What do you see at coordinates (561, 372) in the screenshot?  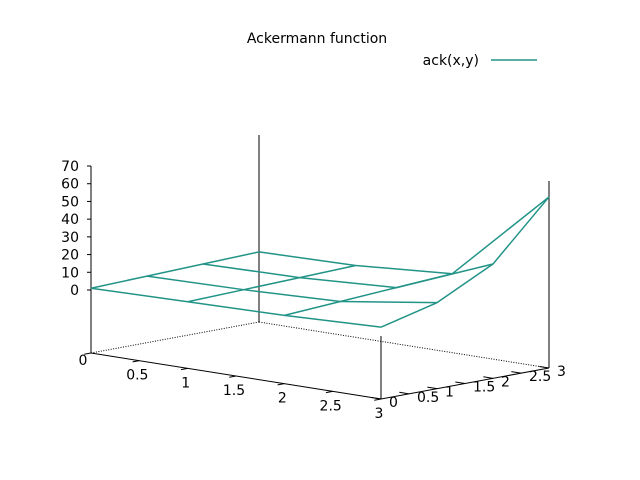 I see `y-tick-label: 3` at bounding box center [561, 372].